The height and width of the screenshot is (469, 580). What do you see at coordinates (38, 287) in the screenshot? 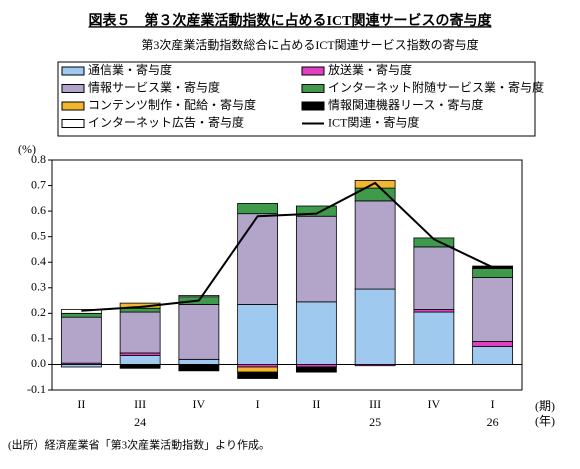
I see `y-tick-label: 0.3` at bounding box center [38, 287].